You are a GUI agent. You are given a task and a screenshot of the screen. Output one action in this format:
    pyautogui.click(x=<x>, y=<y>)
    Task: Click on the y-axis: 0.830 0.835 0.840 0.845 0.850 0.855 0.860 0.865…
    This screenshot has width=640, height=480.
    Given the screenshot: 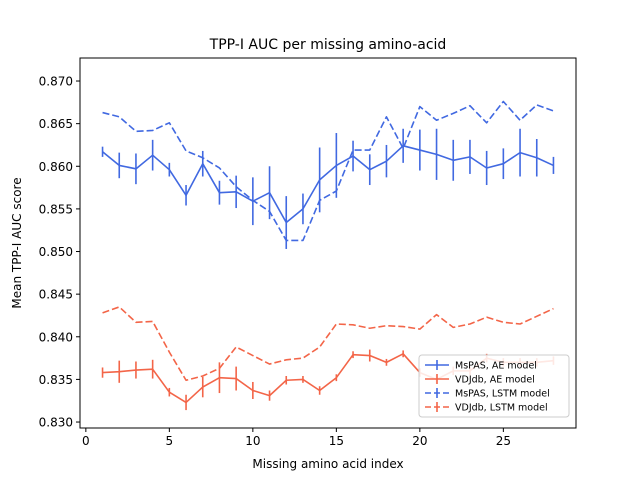 What is the action you would take?
    pyautogui.click(x=59, y=252)
    